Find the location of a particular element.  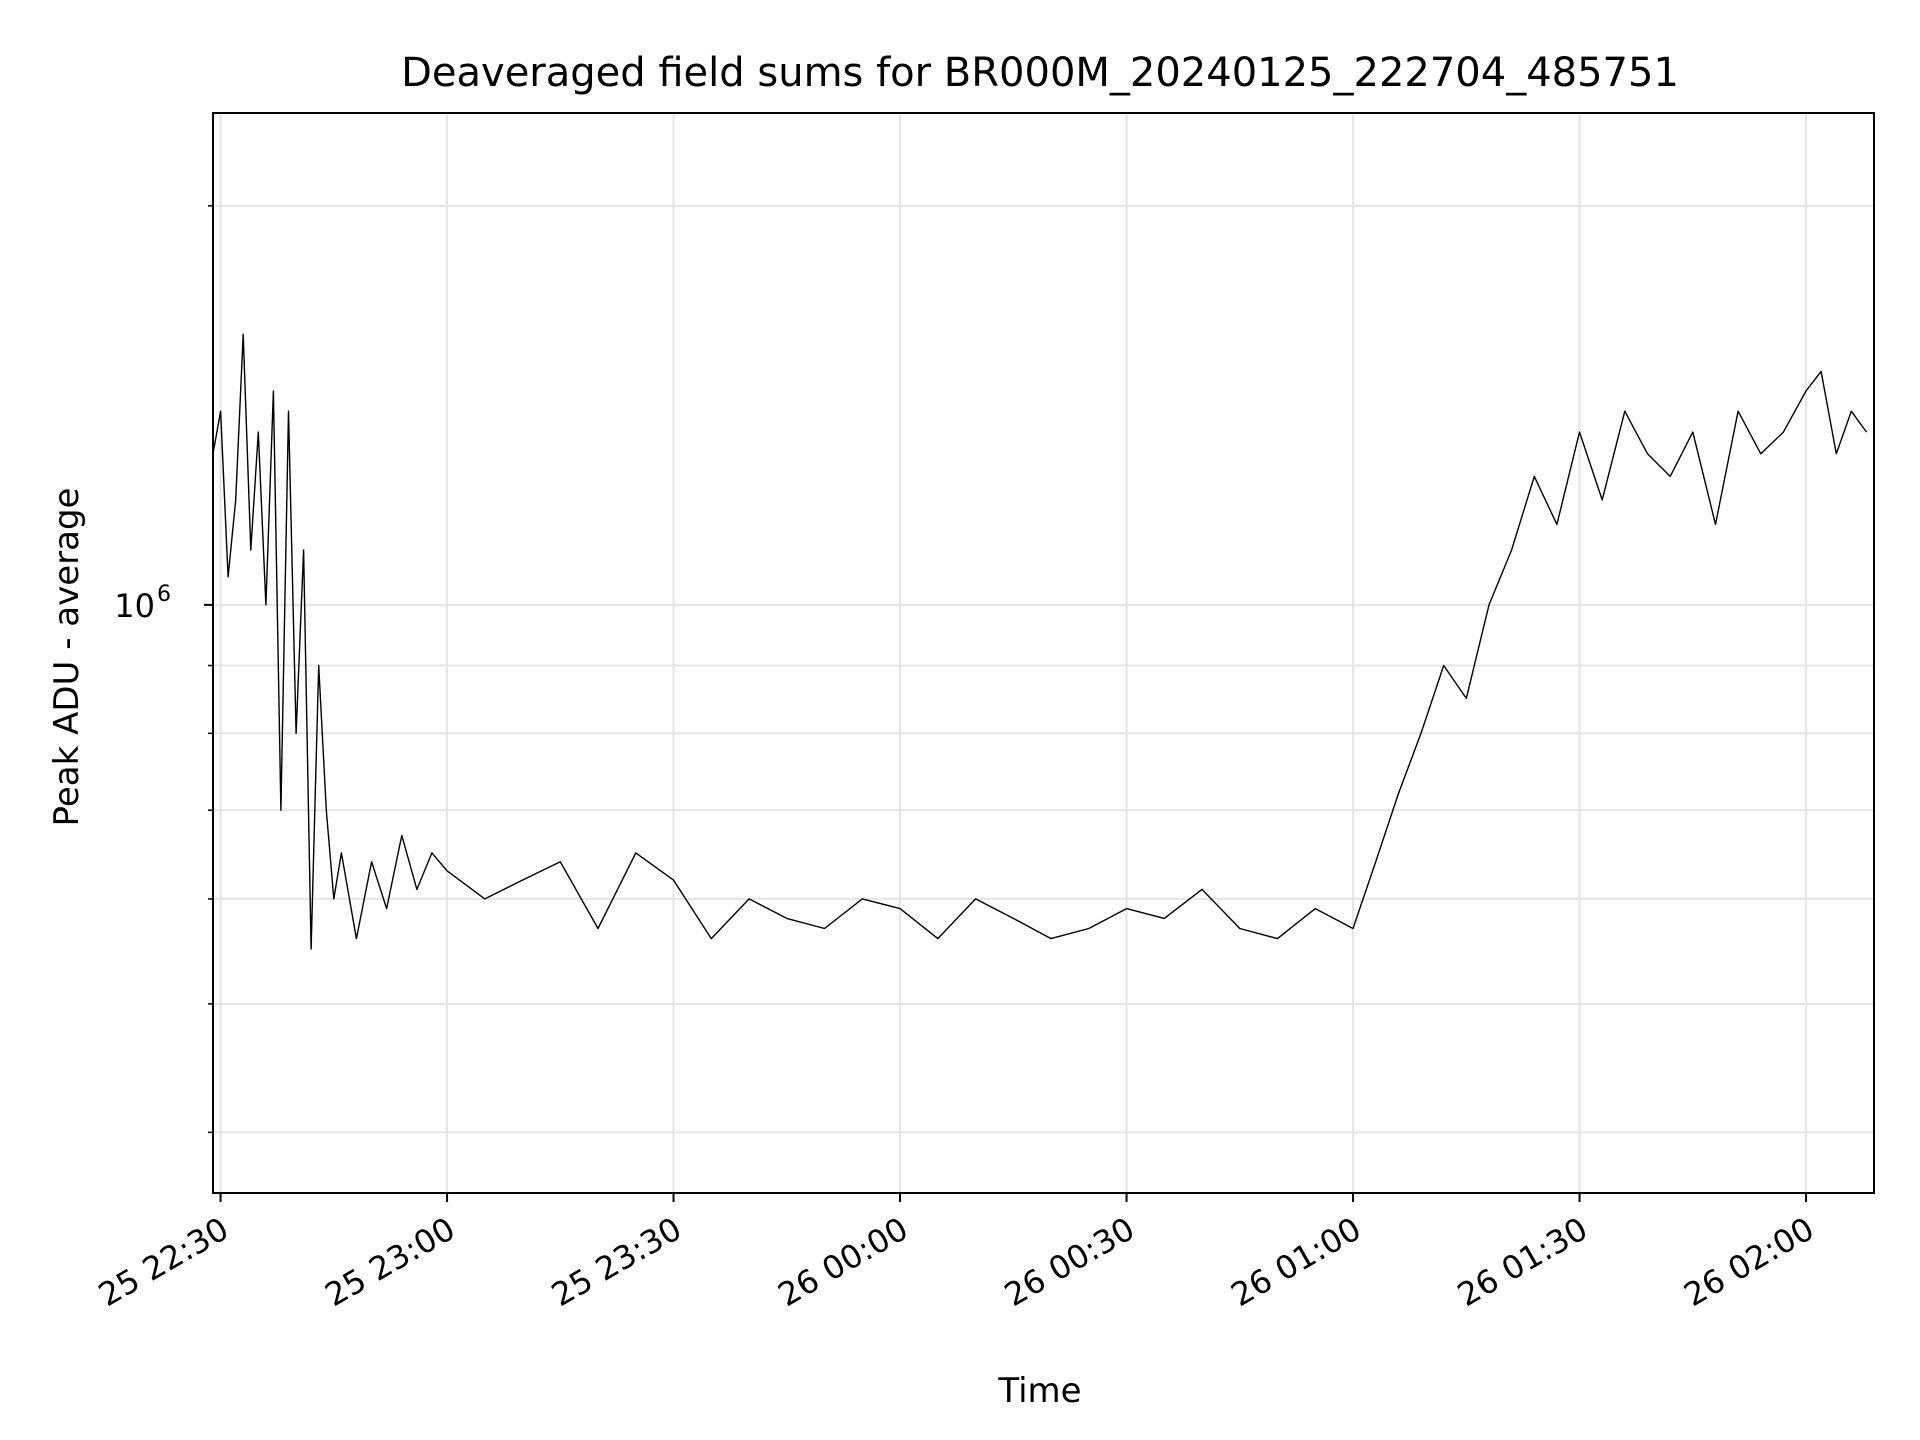

x-axis-label: Time is located at coordinates (1039, 1391).